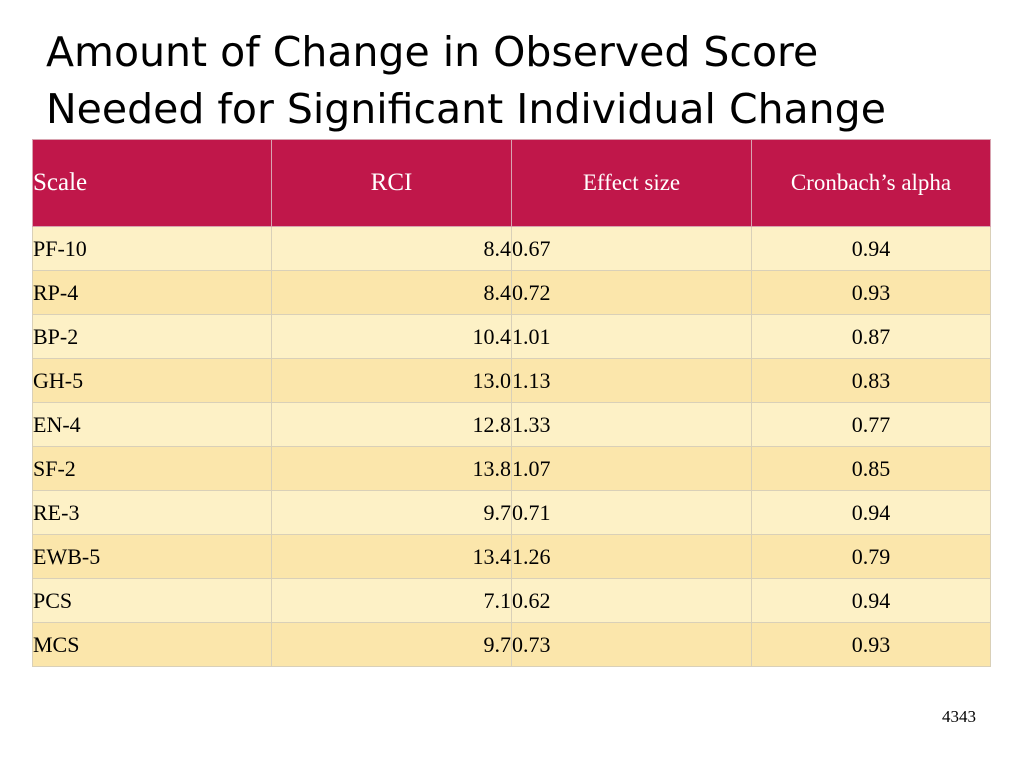  I want to click on cell-scale: RP-4, so click(152, 292).